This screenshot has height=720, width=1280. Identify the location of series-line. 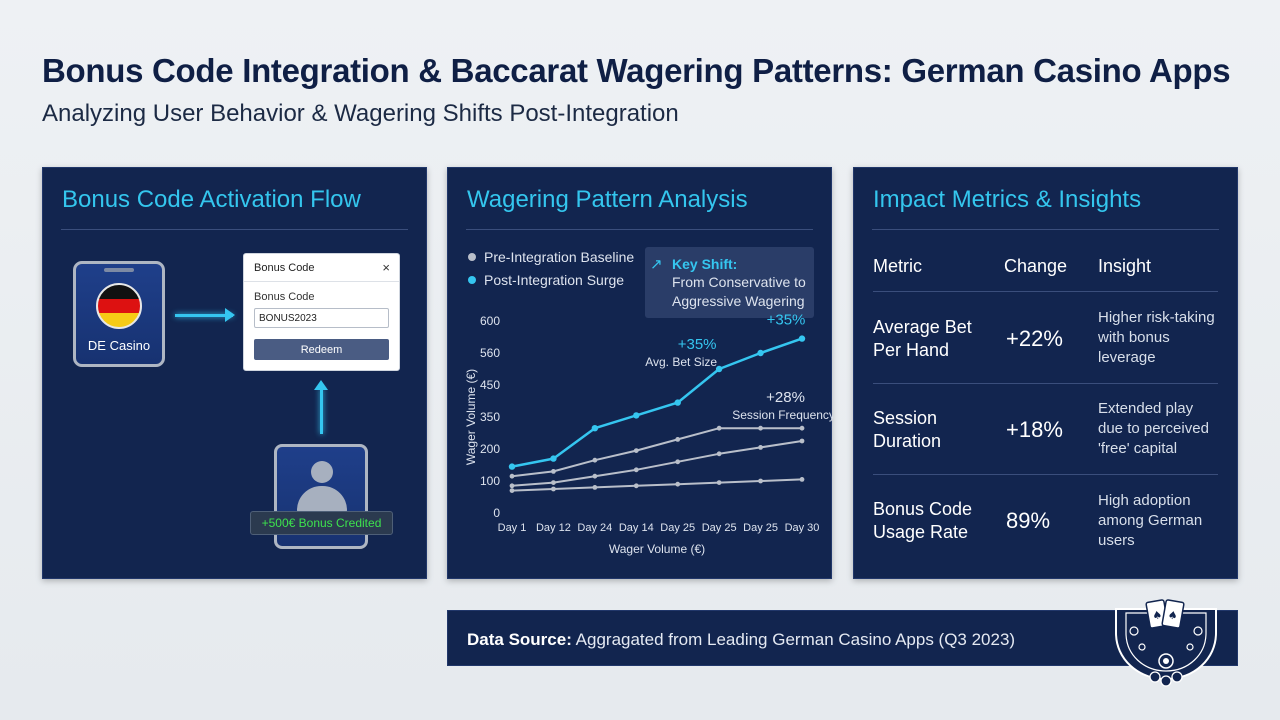
(657, 485).